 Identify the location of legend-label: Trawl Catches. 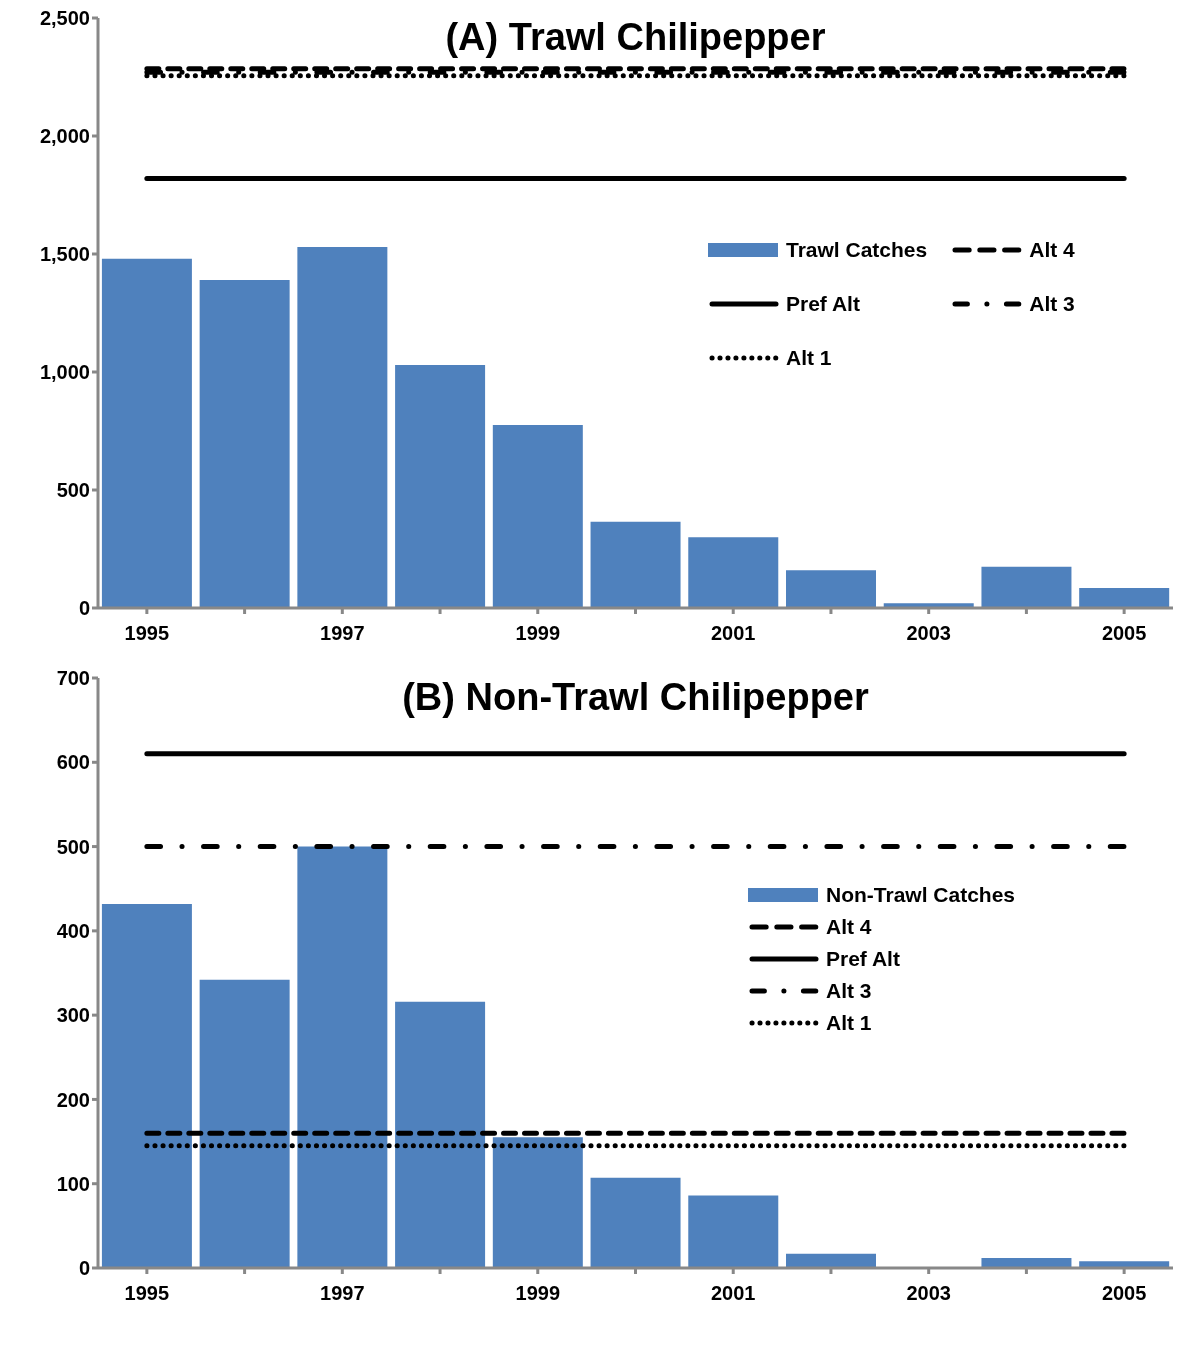
(857, 250).